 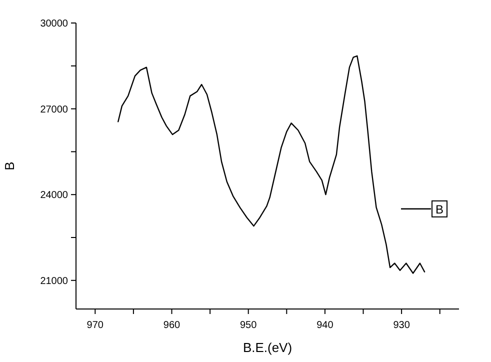 What do you see at coordinates (54, 196) in the screenshot?
I see `y-tick-label: 24000` at bounding box center [54, 196].